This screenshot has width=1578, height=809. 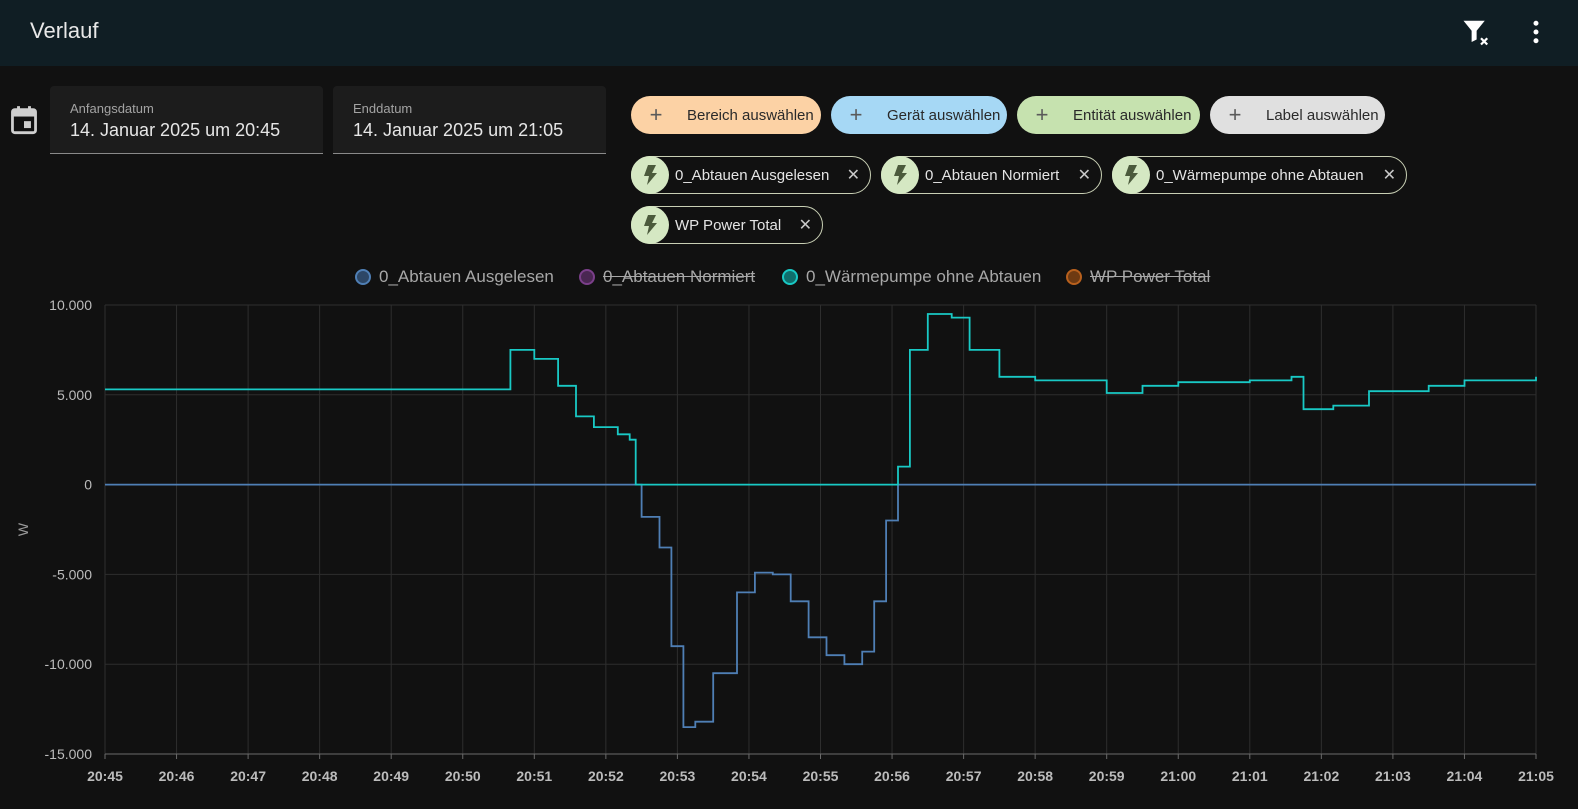 What do you see at coordinates (924, 276) in the screenshot?
I see `legend-label: 0_Wärmepumpe ohne Abtauen` at bounding box center [924, 276].